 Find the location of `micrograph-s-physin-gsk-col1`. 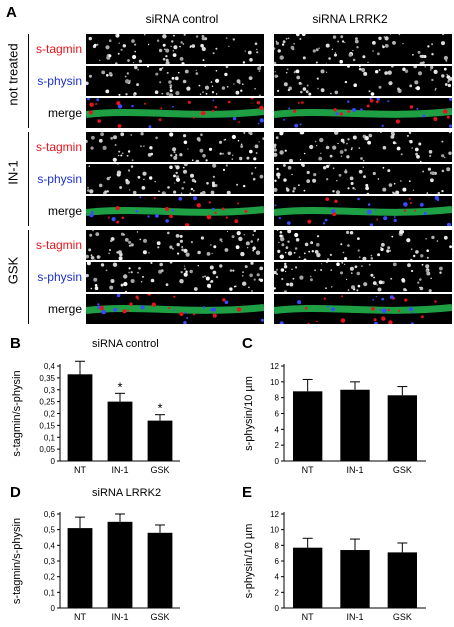

micrograph-s-physin-gsk-col1 is located at coordinates (175, 277).